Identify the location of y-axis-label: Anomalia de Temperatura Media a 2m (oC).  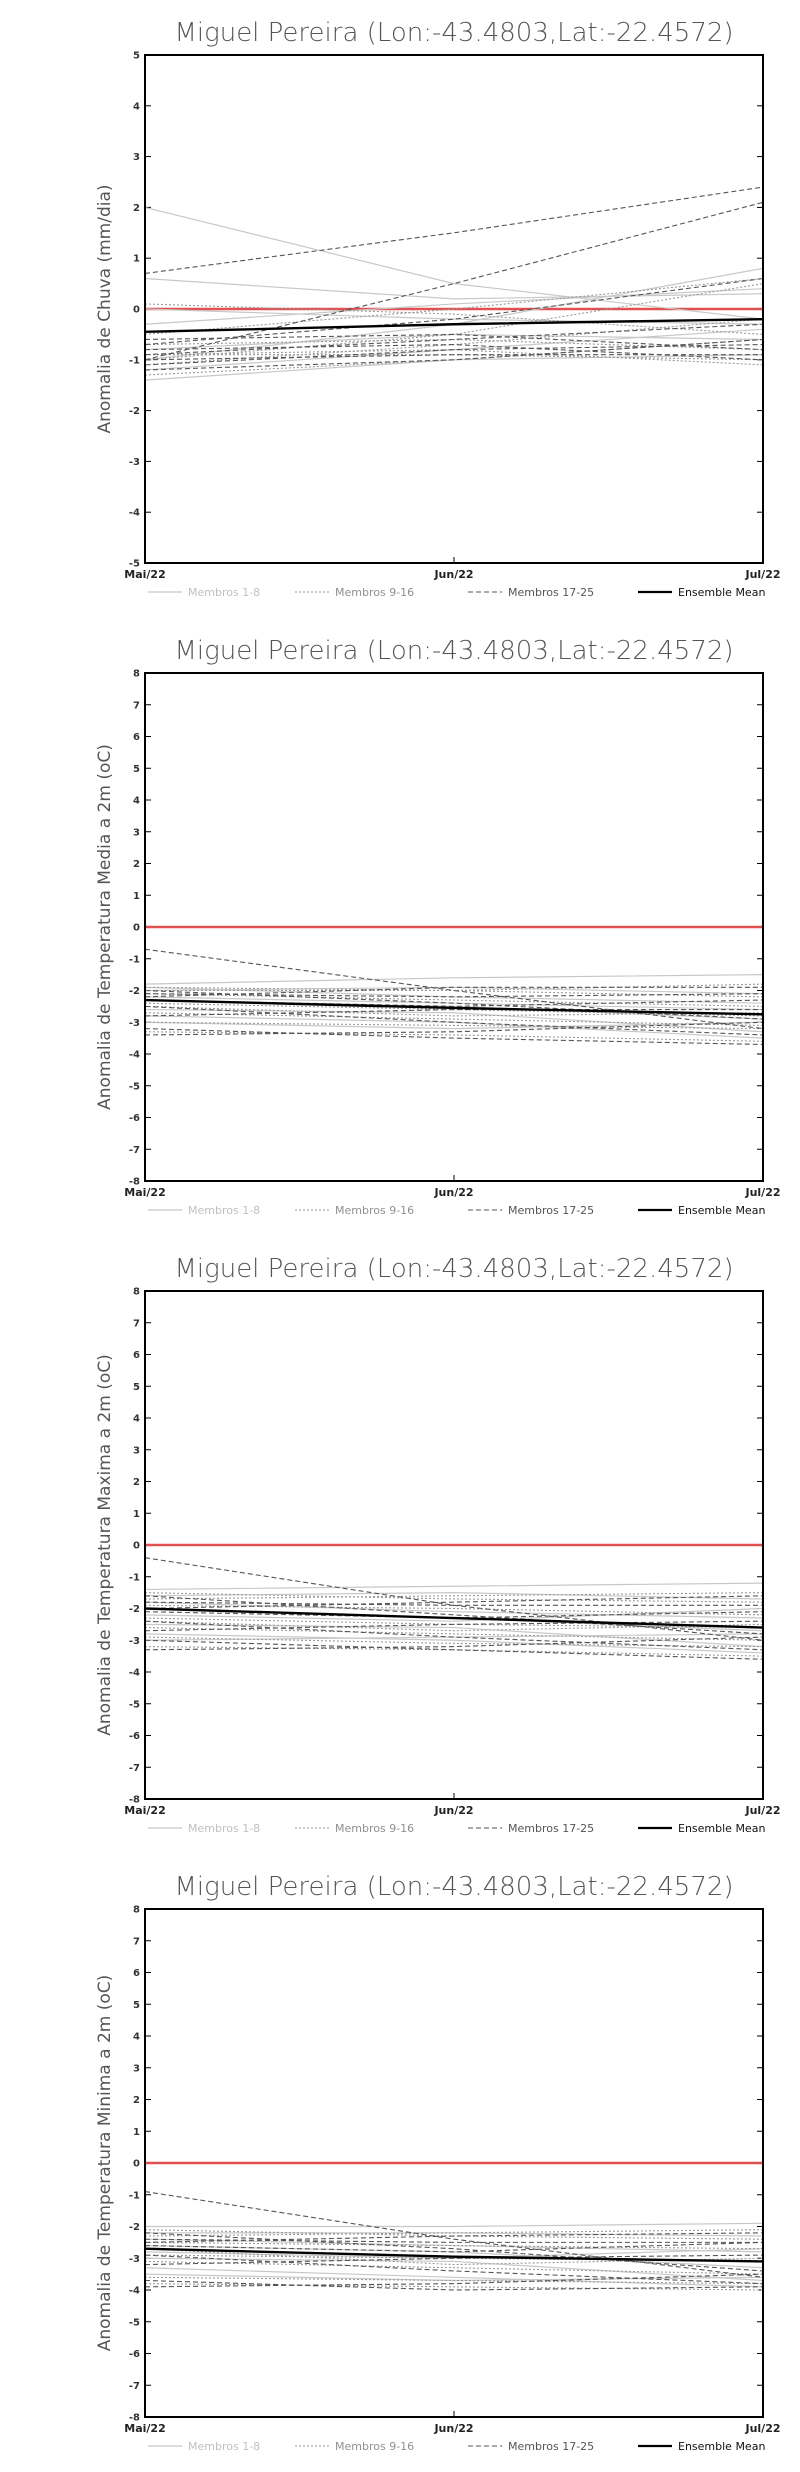
(105, 927).